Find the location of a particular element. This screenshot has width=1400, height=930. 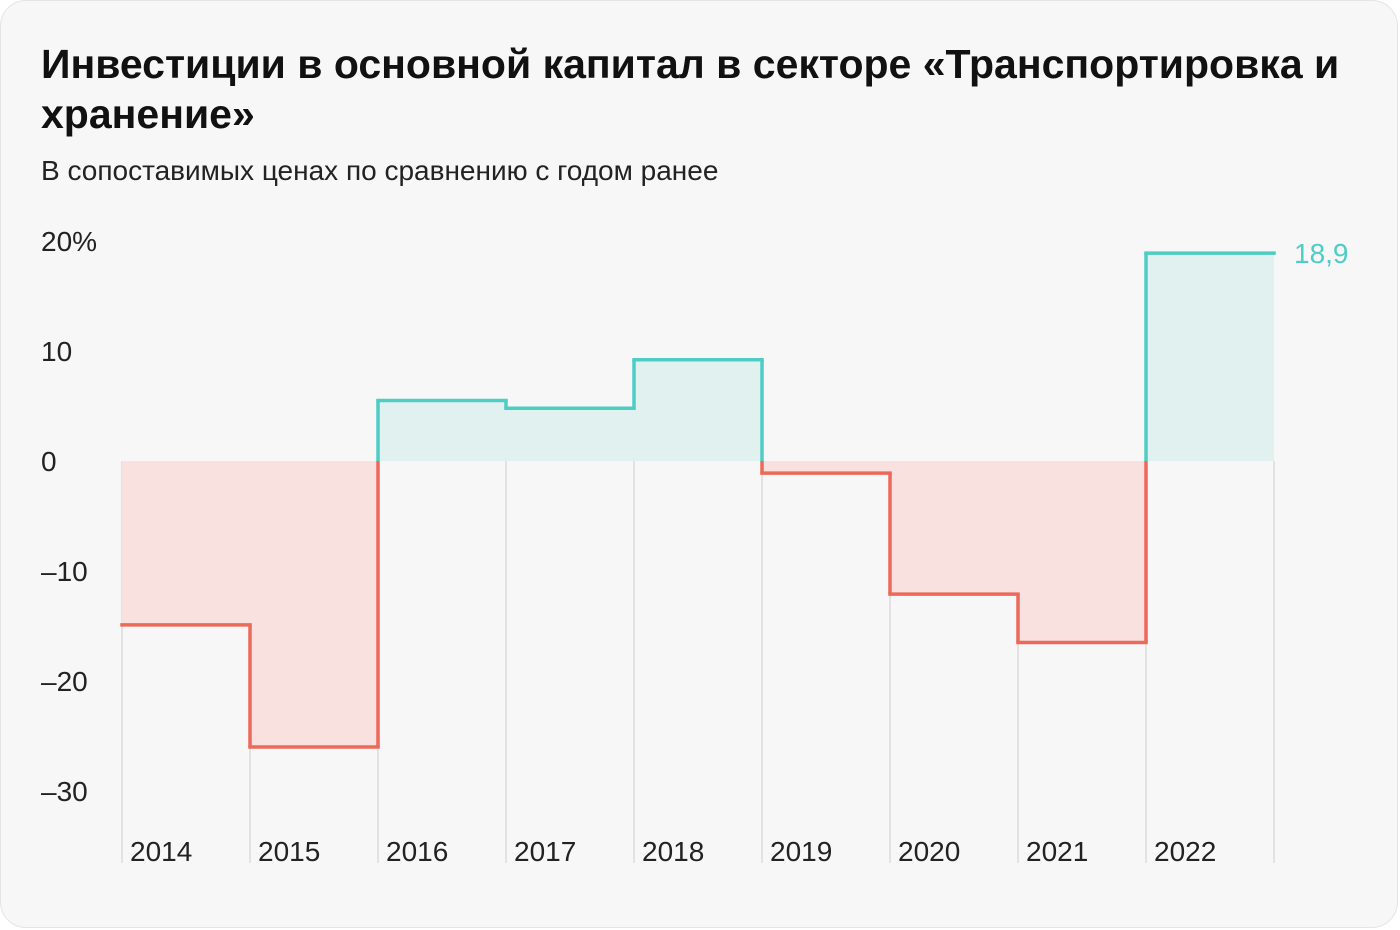

x-tick-label-2020: 2020 is located at coordinates (929, 851).